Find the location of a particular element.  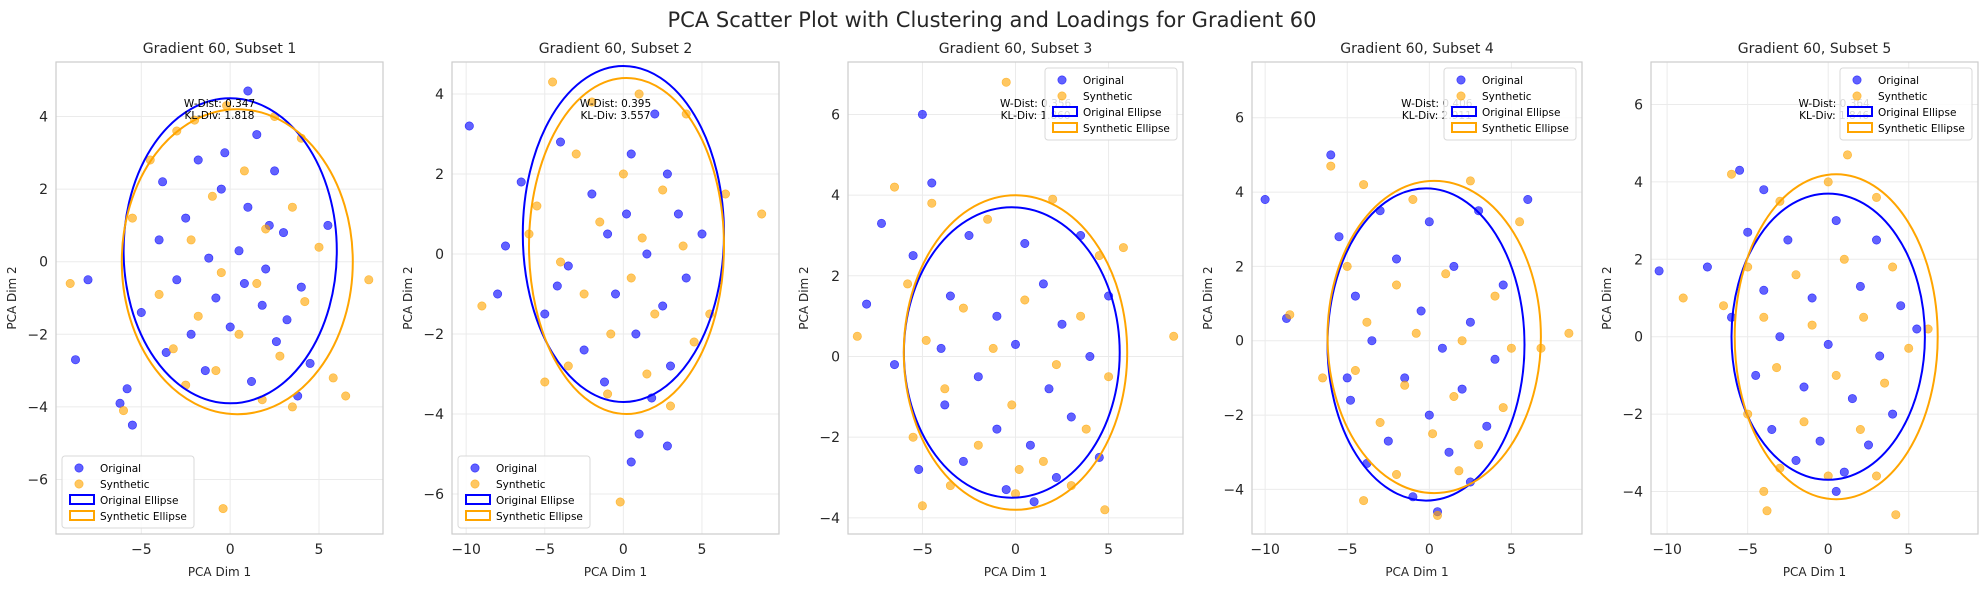

stats-annotation: KL-Div: 3.557 is located at coordinates (616, 116).